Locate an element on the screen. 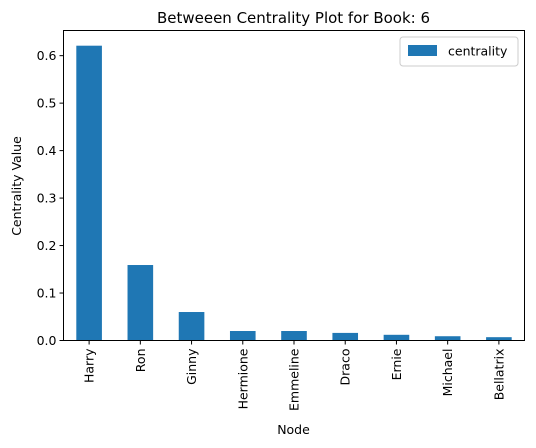  x-tick-label-ernie: Ernie is located at coordinates (396, 364).